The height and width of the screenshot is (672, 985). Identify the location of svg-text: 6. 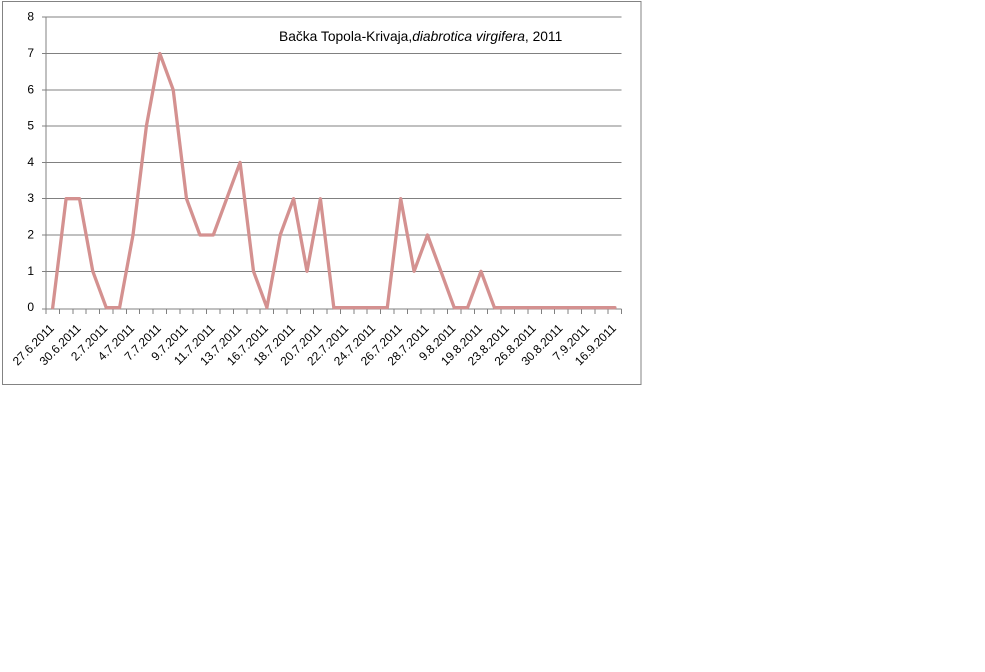
(30, 89).